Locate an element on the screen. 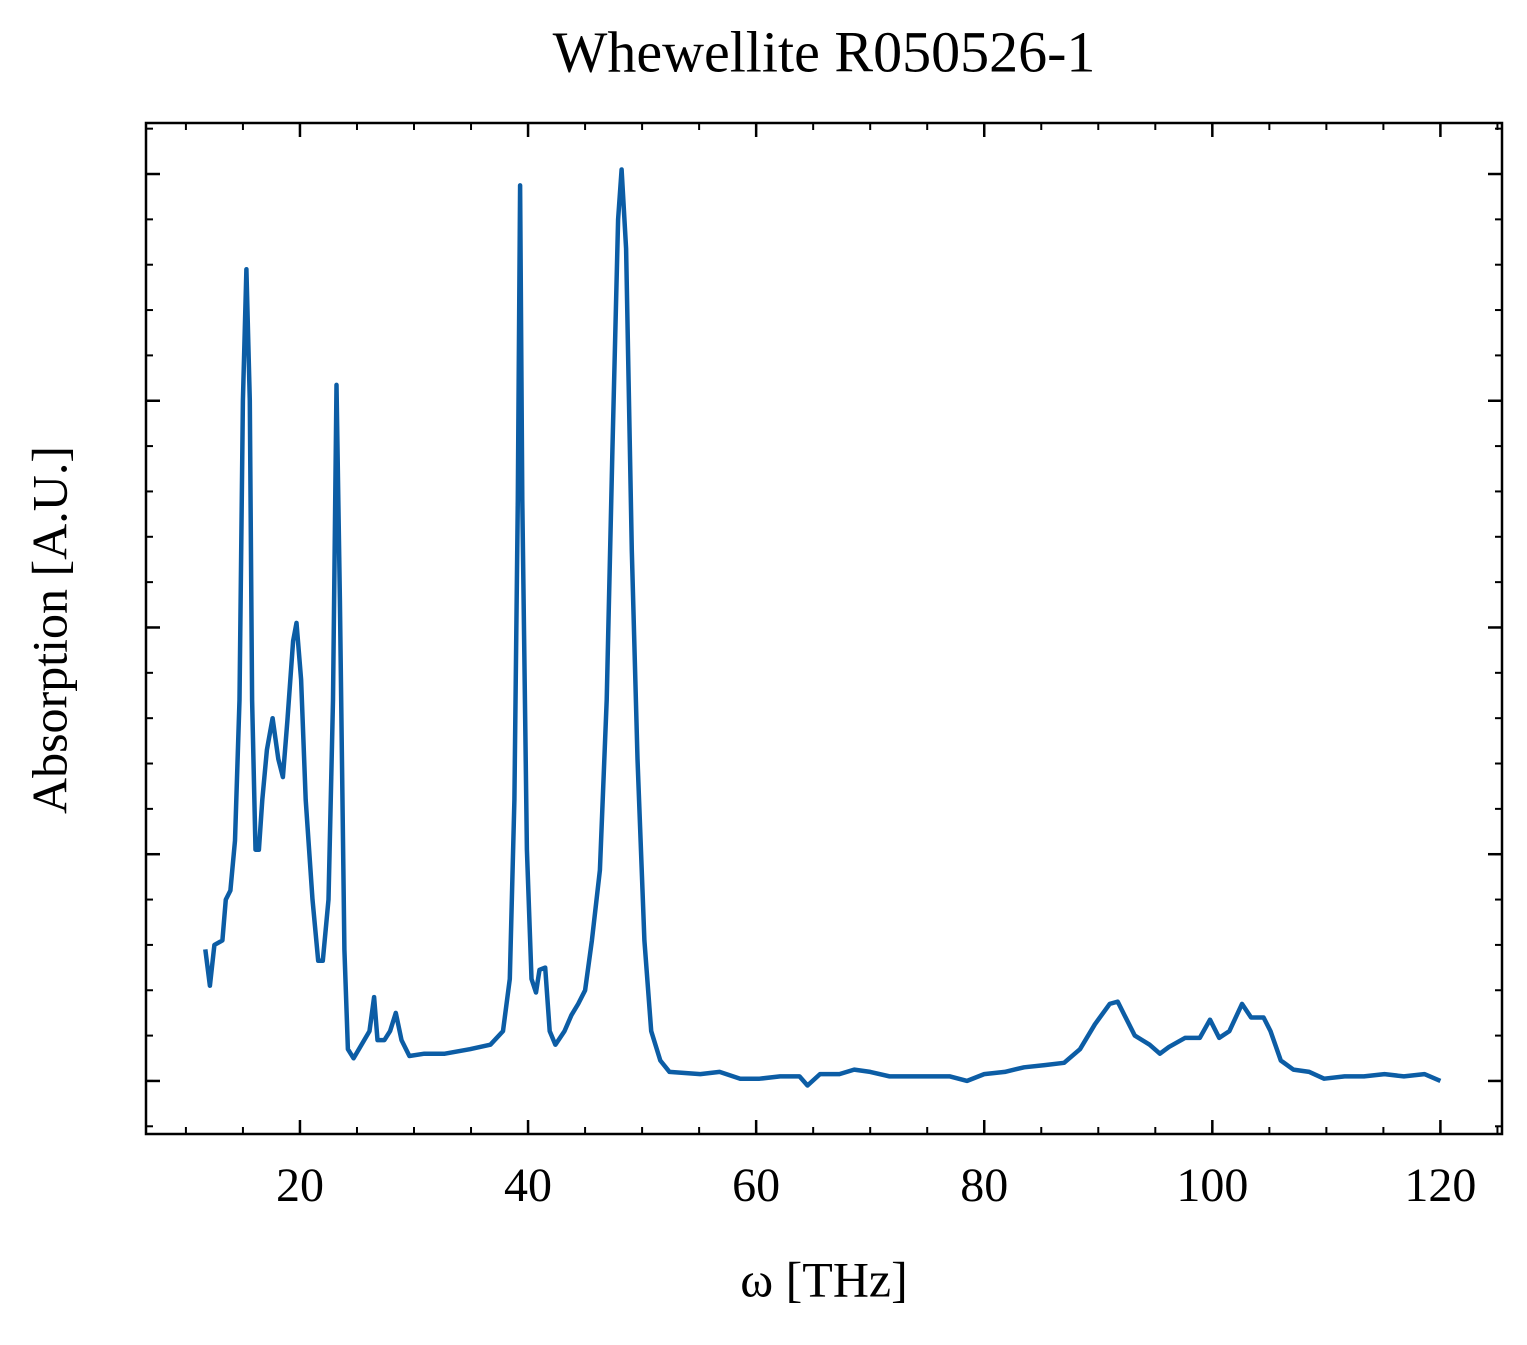 Image resolution: width=1527 pixels, height=1345 pixels. x-tick-label: 120 is located at coordinates (1440, 1185).